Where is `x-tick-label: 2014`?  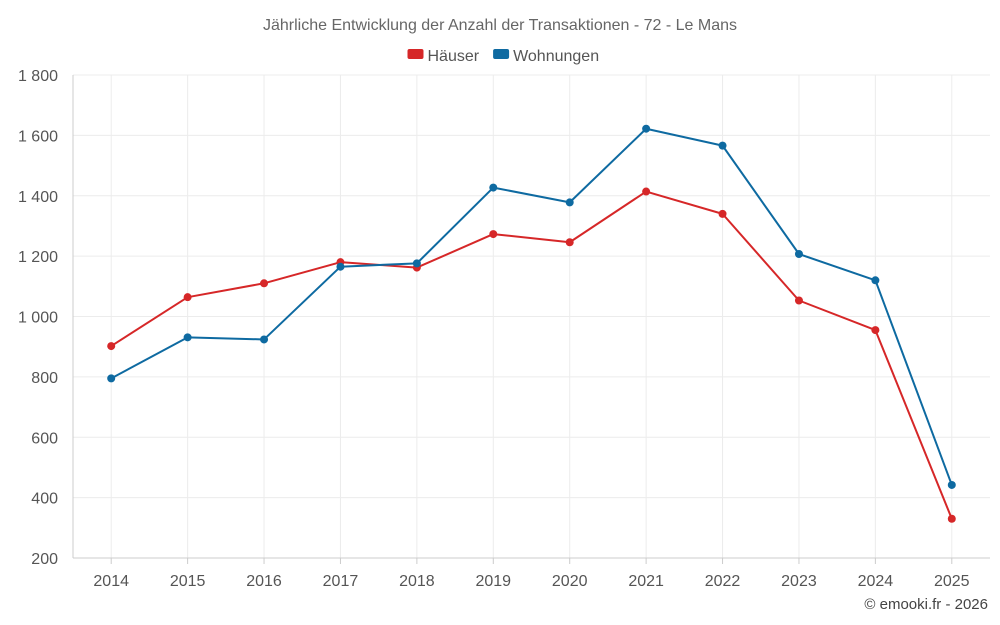
x-tick-label: 2014 is located at coordinates (111, 581).